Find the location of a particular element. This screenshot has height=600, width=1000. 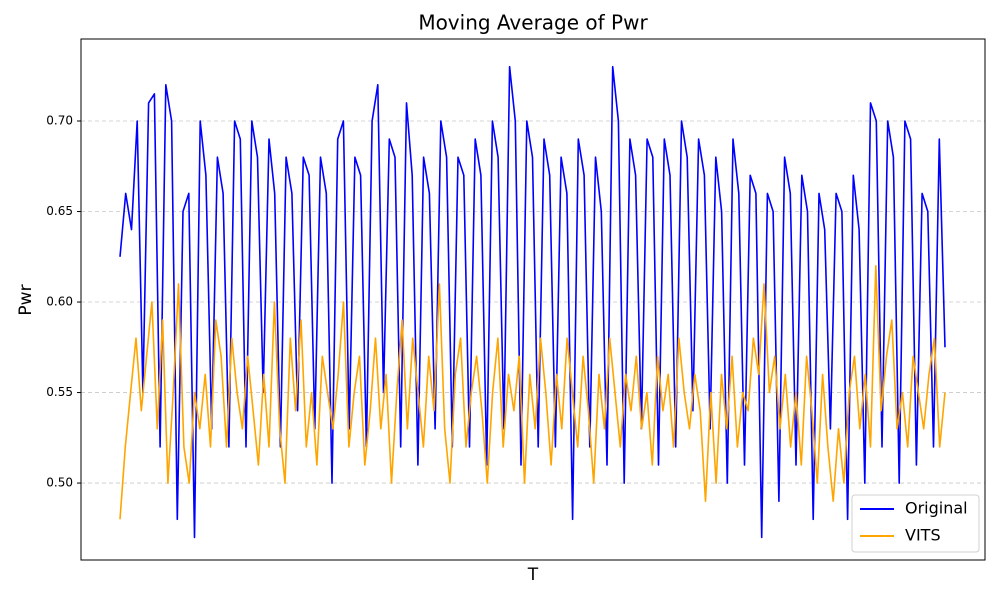

x-axis-label: T is located at coordinates (533, 575).